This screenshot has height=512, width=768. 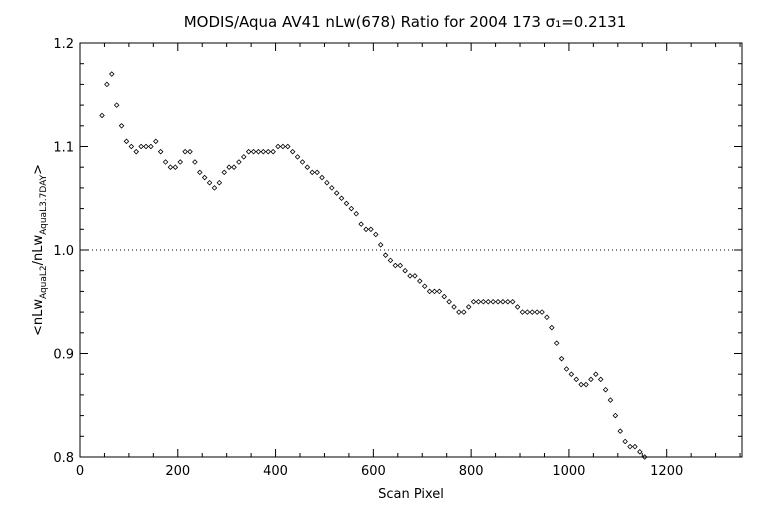 What do you see at coordinates (63, 355) in the screenshot?
I see `y-tick-label: 0.9` at bounding box center [63, 355].